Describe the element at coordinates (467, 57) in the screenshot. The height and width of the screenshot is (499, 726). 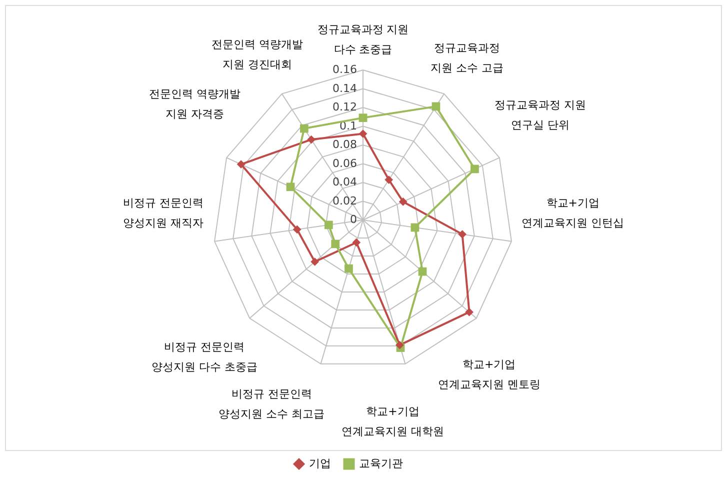
I see `spoke-label: 정규교육과정 지원 소수 고급` at that location.